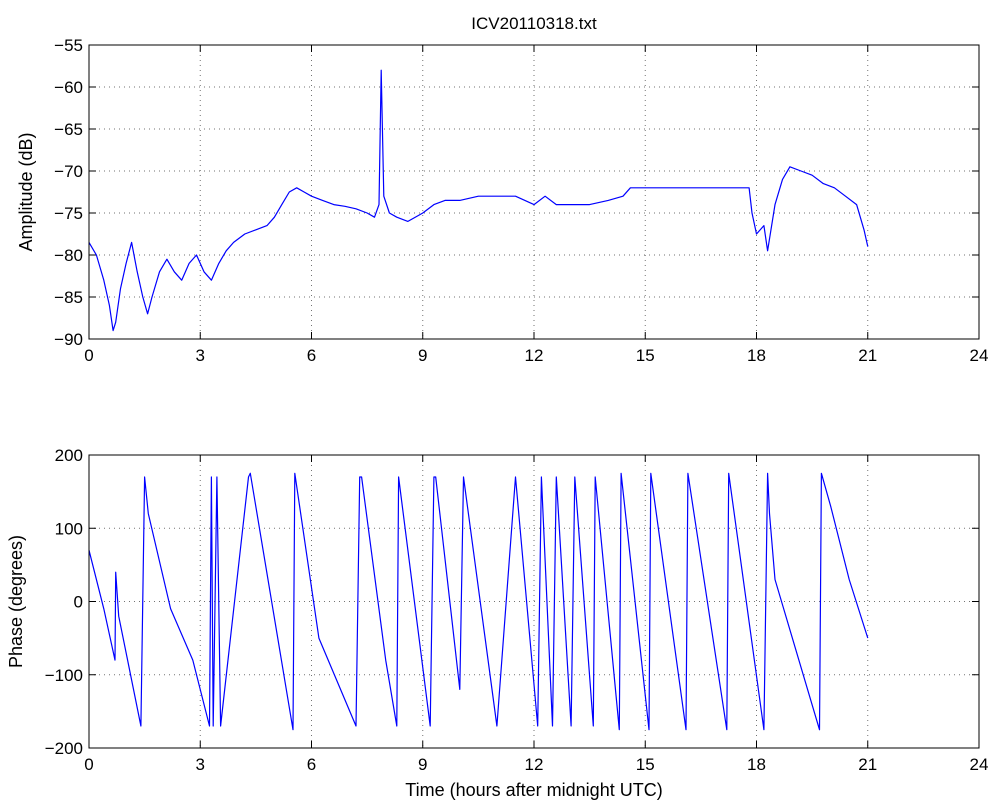  Describe the element at coordinates (68, 45) in the screenshot. I see `y-tick-label: −55` at that location.